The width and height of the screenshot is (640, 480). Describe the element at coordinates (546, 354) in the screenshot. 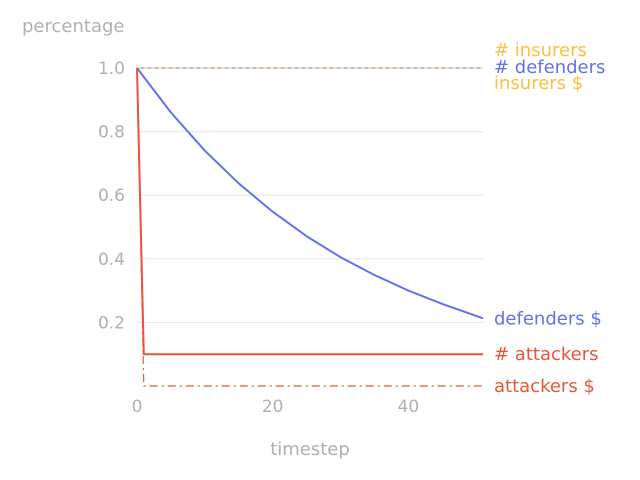

I see `series-label: # attackers` at that location.